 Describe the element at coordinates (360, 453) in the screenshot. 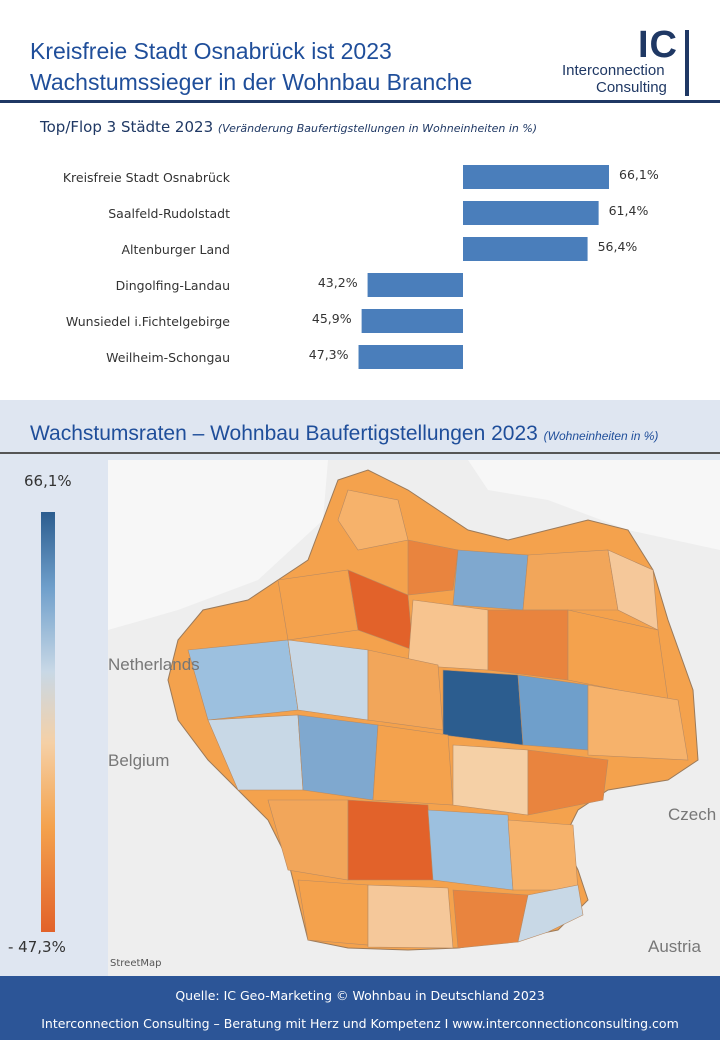

I see `map-divider` at that location.